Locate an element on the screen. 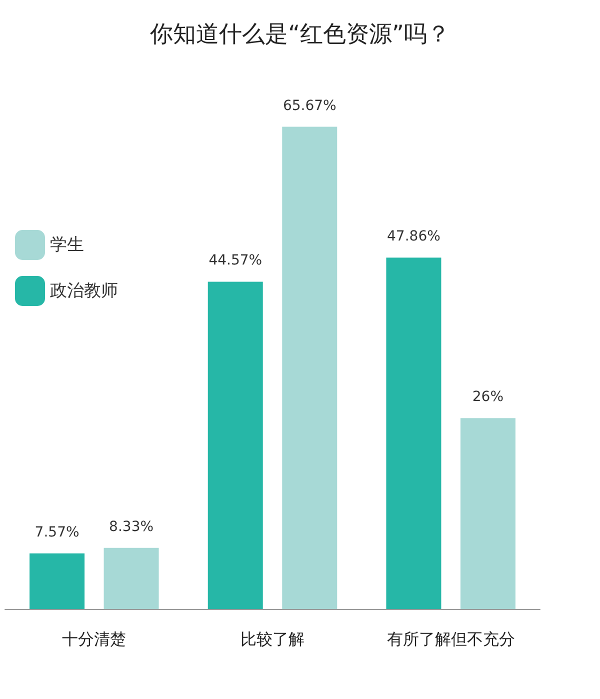 This screenshot has height=699, width=600. data-label: 8.33% is located at coordinates (131, 526).